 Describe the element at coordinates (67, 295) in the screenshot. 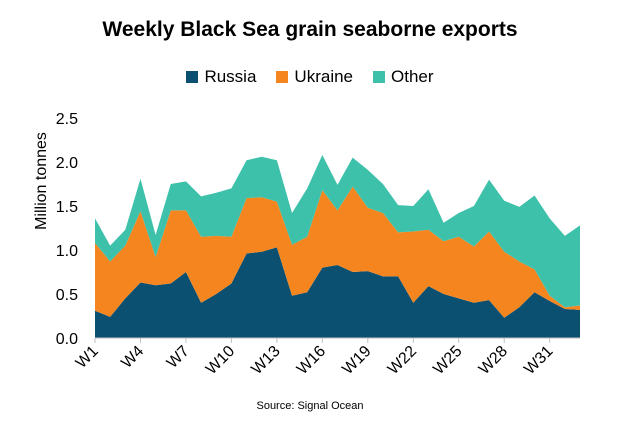

I see `y-tick-label: 0.5` at that location.